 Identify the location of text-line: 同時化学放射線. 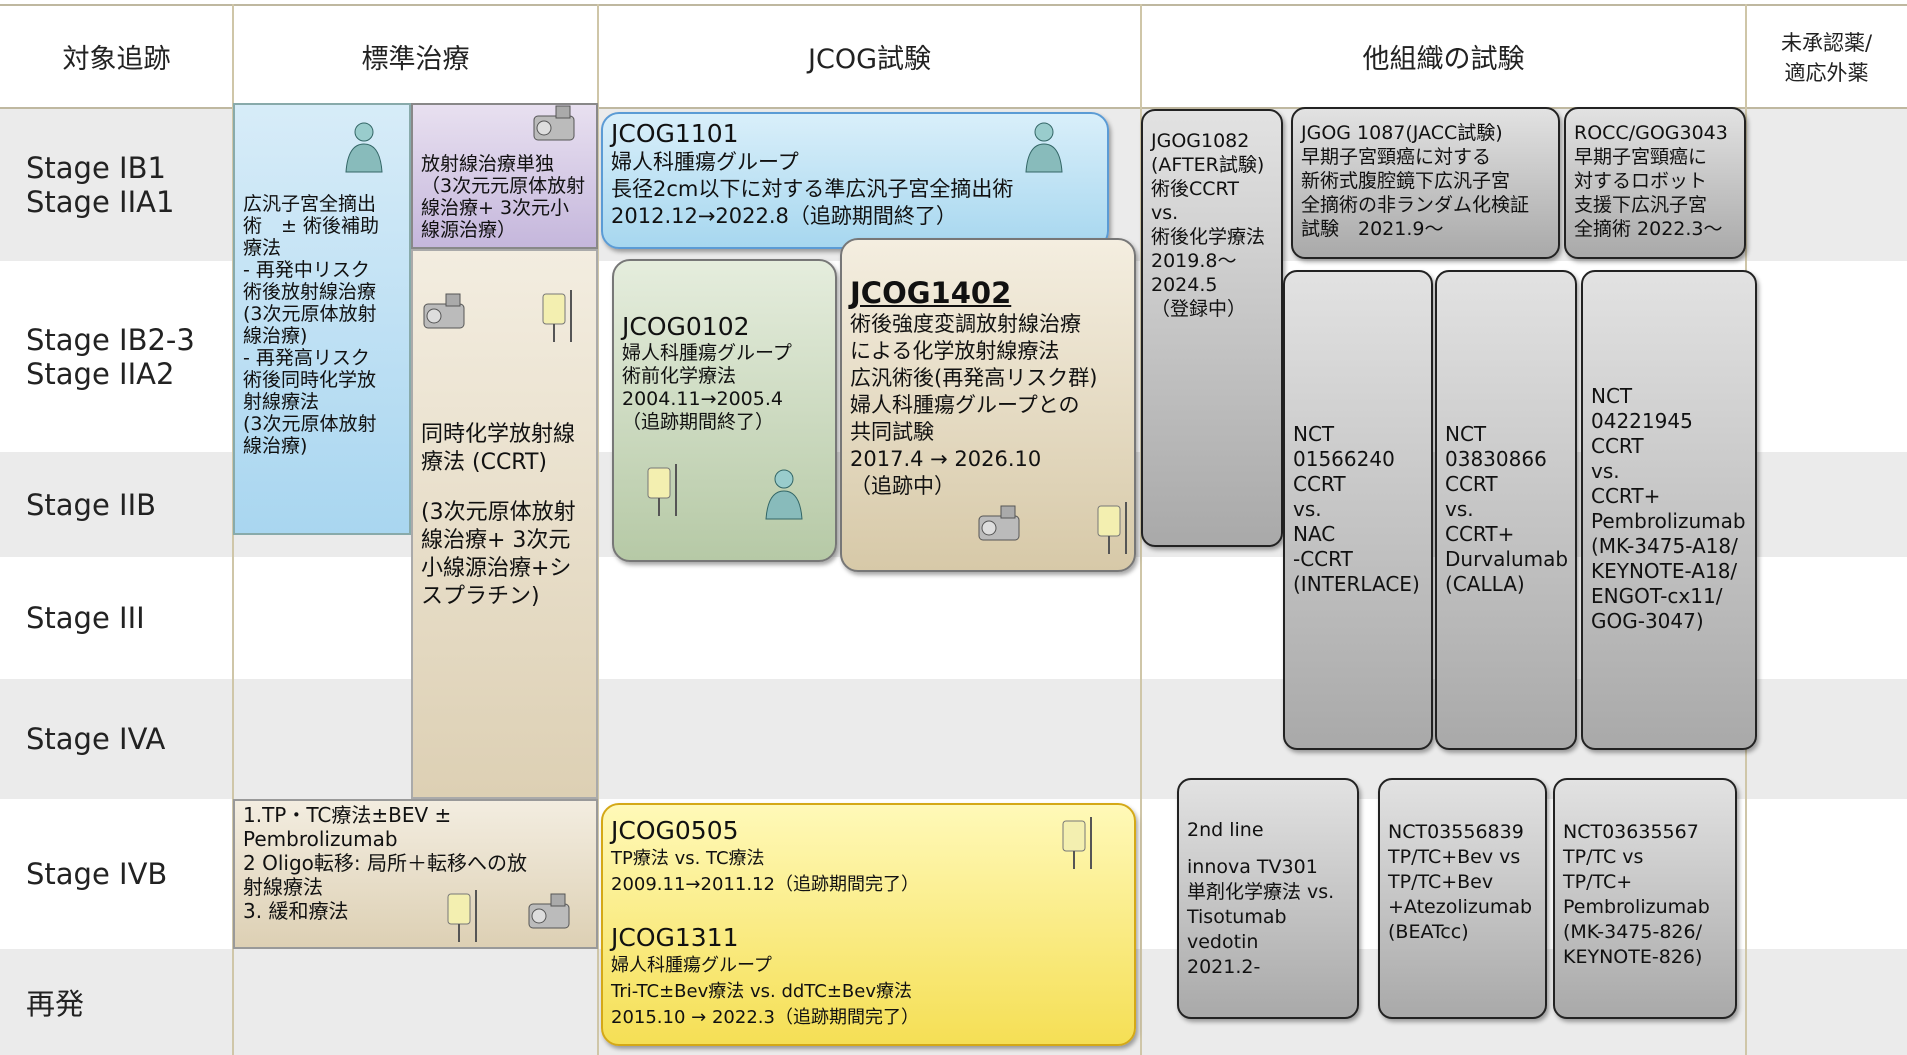
(498, 434).